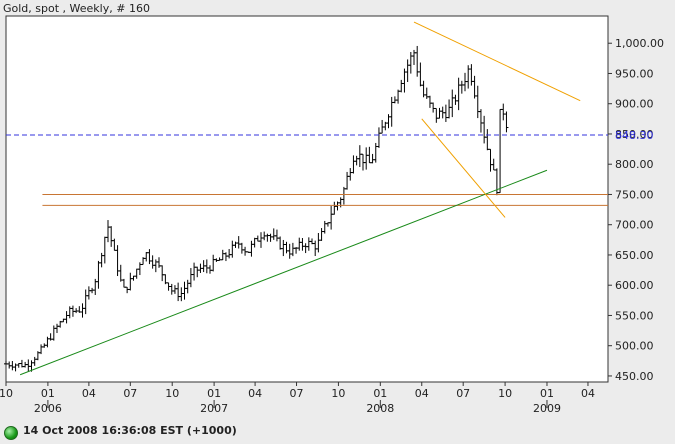  What do you see at coordinates (634, 315) in the screenshot?
I see `y-tick-label: 550.00` at bounding box center [634, 315].